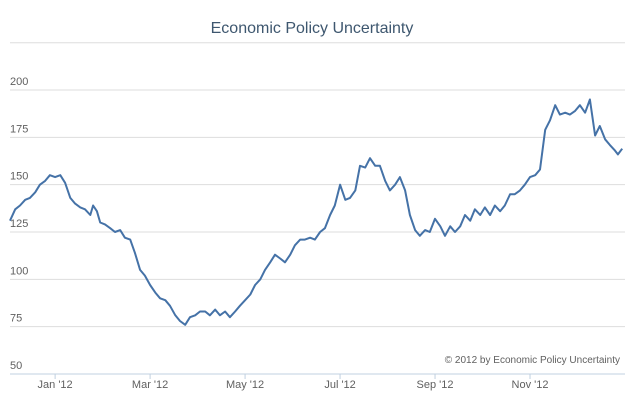  I want to click on credit: © 2012 by Economic Policy Uncertainty, so click(532, 360).